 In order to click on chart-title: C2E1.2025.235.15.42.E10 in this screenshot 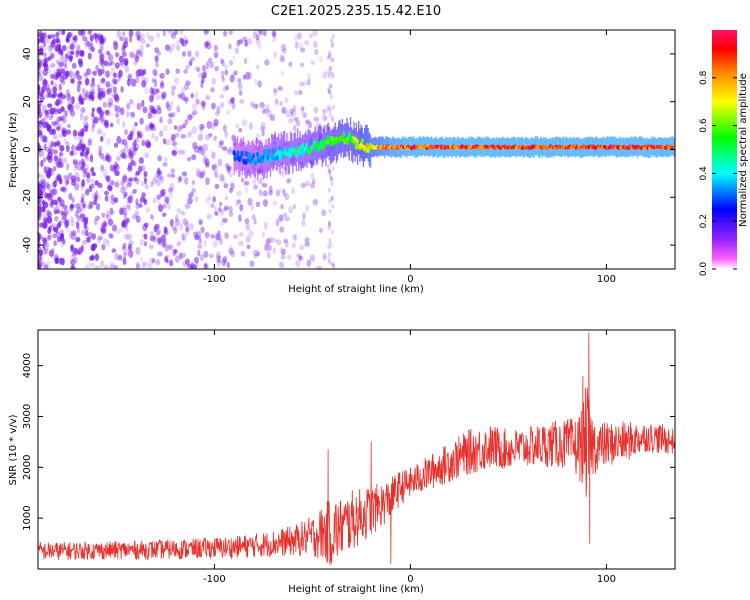, I will do `click(356, 11)`.